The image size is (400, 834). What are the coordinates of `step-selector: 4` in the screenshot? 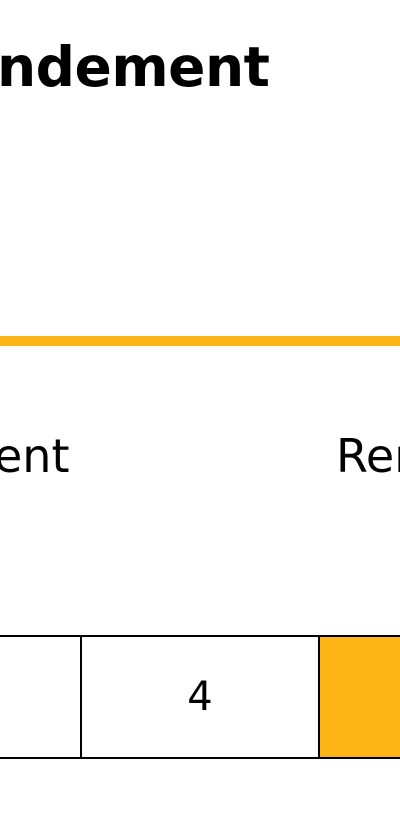 It's located at (200, 697).